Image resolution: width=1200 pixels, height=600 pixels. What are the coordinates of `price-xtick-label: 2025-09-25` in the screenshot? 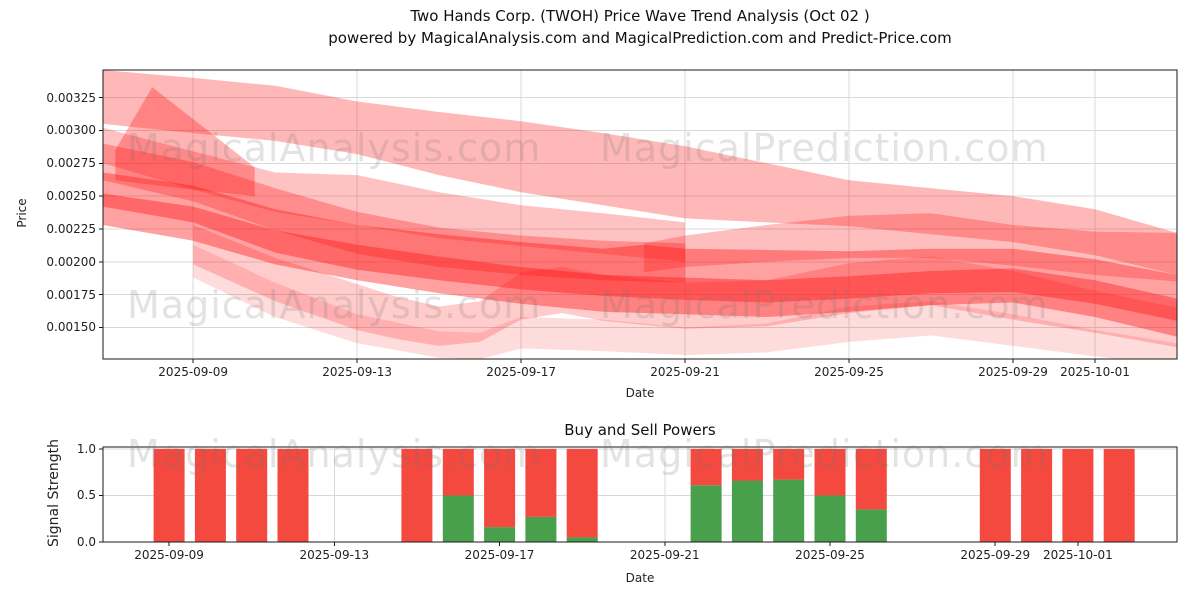 It's located at (849, 372).